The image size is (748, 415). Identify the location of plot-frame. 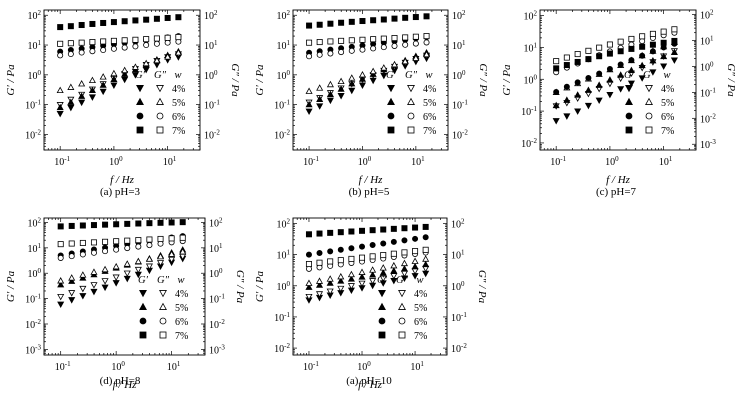
(370, 286).